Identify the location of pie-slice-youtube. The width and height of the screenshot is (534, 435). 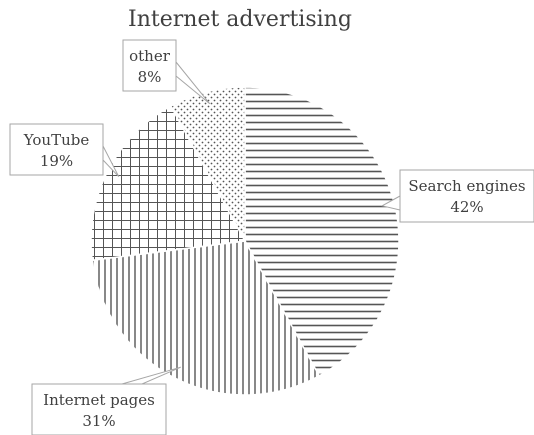
(168, 183).